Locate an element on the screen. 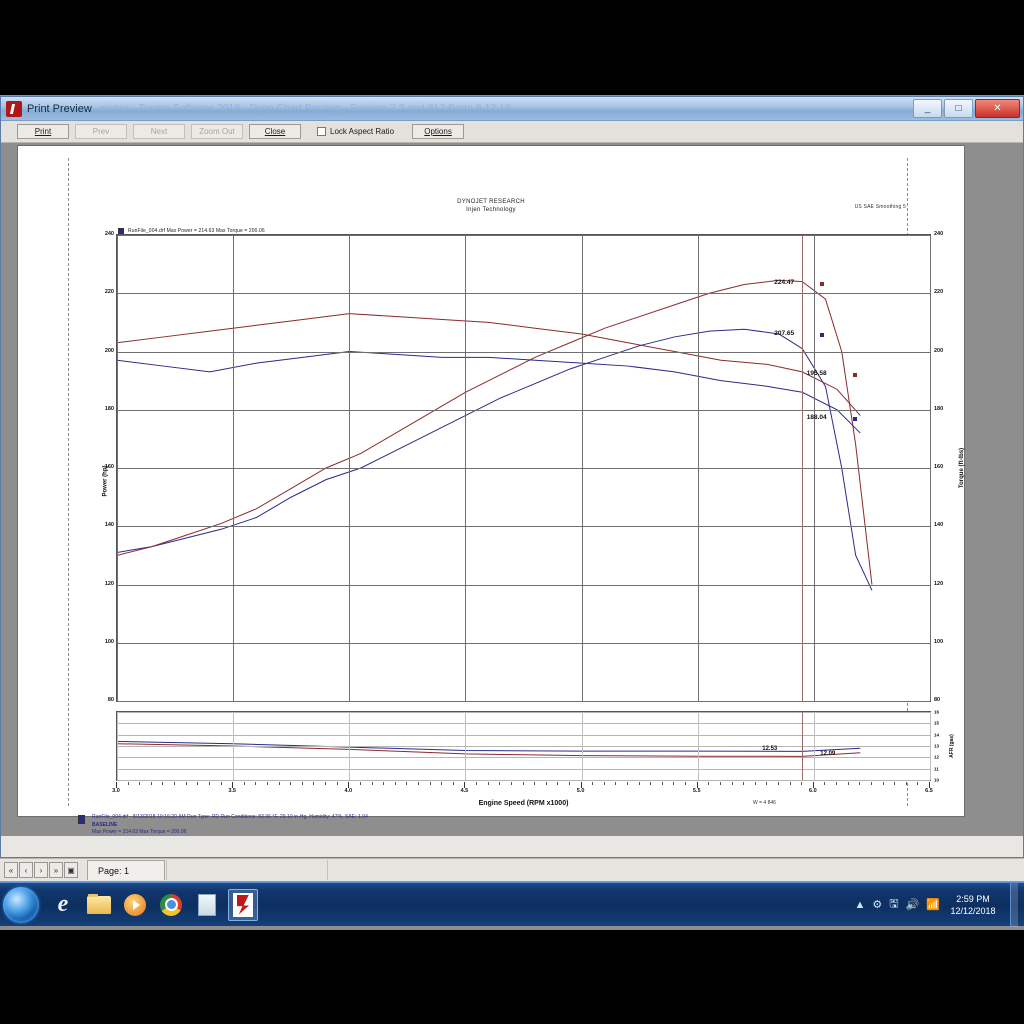  previous-page-button: ‹ is located at coordinates (26, 870).